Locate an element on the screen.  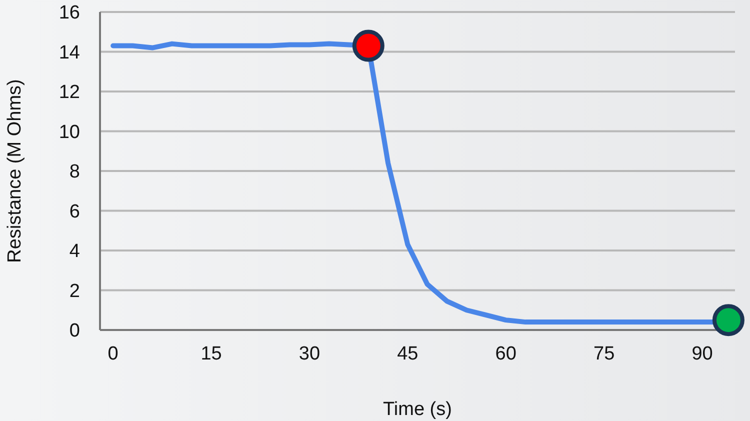
y-tick-label: 2 is located at coordinates (74, 291).